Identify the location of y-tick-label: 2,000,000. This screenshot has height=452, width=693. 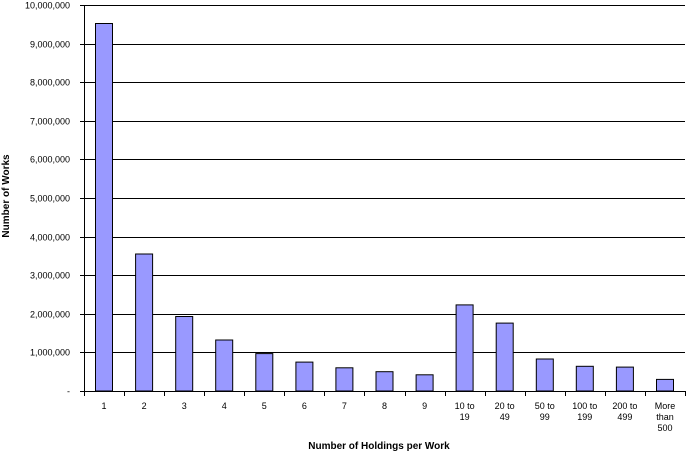
(50, 315).